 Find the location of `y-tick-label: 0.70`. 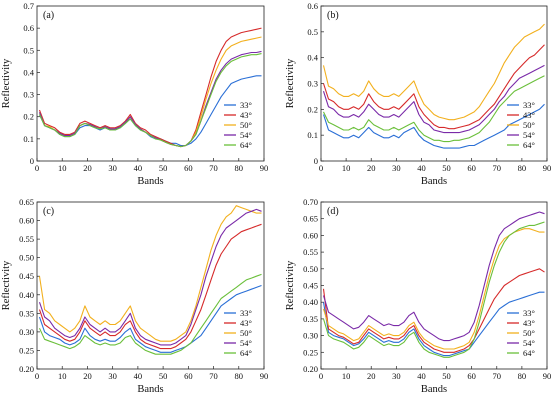

y-tick-label: 0.70 is located at coordinates (310, 202).